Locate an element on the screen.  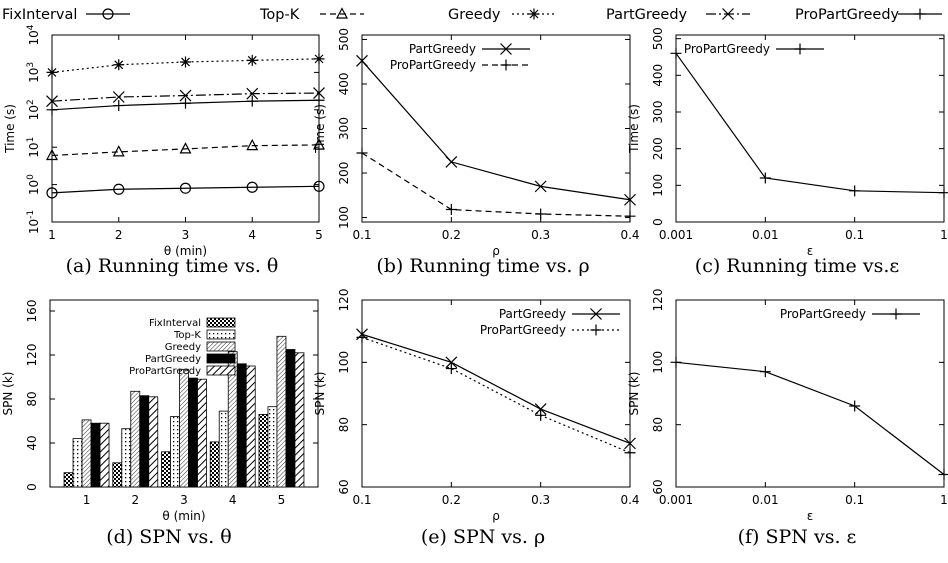
x-tick-label: 0.01 is located at coordinates (765, 235).